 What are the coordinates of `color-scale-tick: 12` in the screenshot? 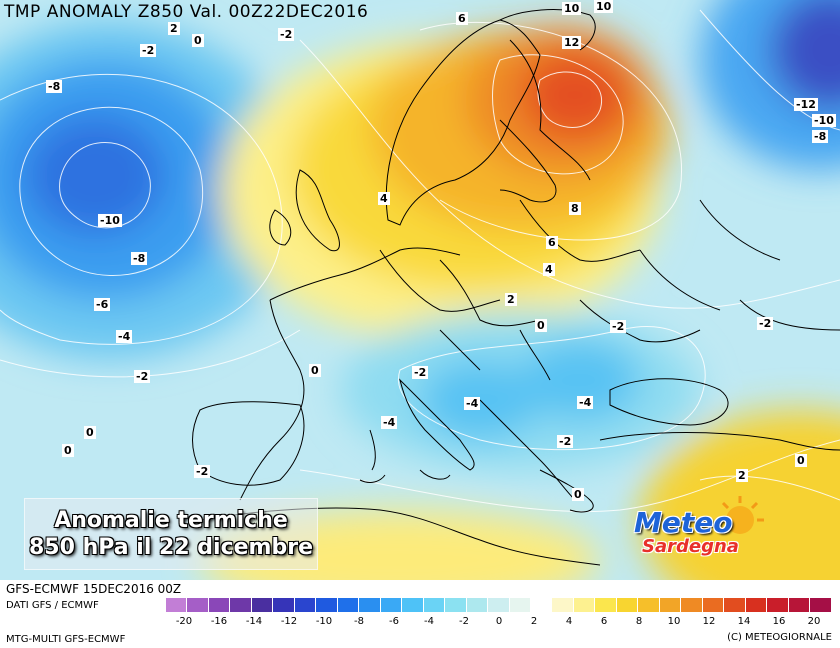 It's located at (709, 621).